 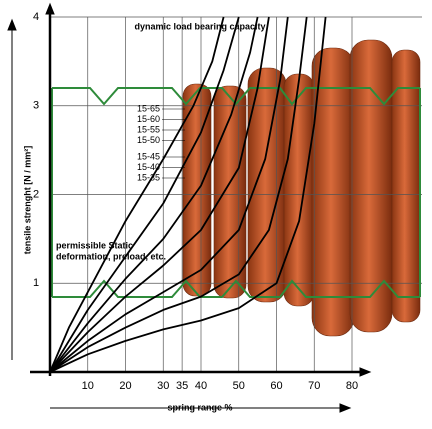 I want to click on annotation: deformation, preload, etc., so click(x=111, y=256).